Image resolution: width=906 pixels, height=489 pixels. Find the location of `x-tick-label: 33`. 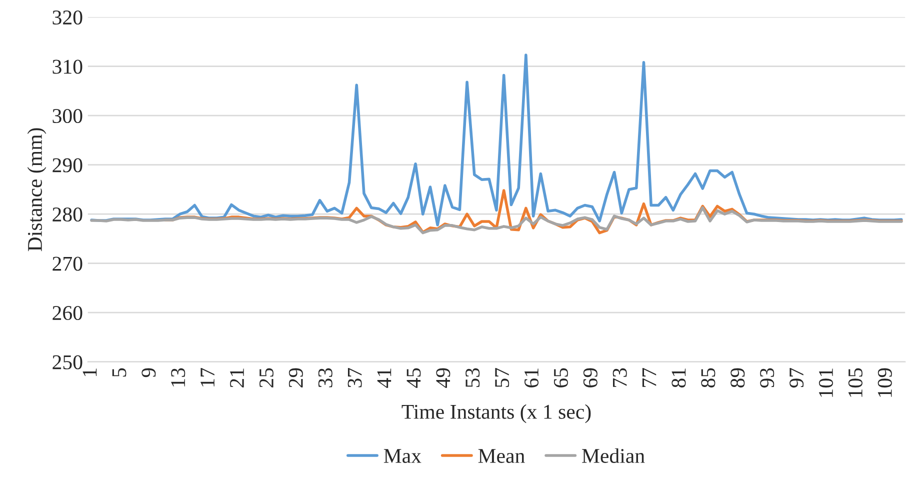

x-tick-label: 33 is located at coordinates (325, 378).